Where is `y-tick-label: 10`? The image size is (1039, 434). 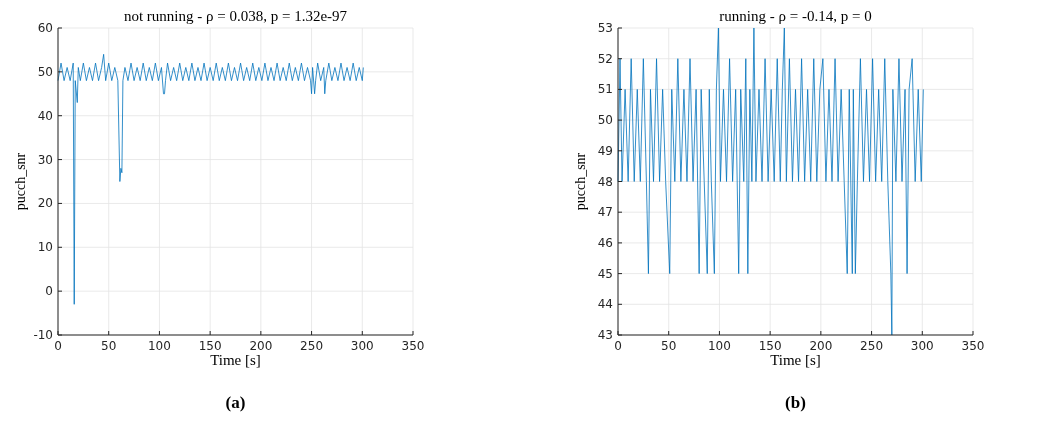
y-tick-label: 10 is located at coordinates (45, 247).